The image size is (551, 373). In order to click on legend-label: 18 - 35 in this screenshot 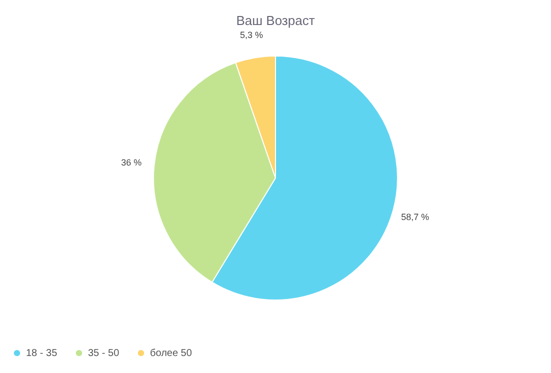, I will do `click(42, 354)`.